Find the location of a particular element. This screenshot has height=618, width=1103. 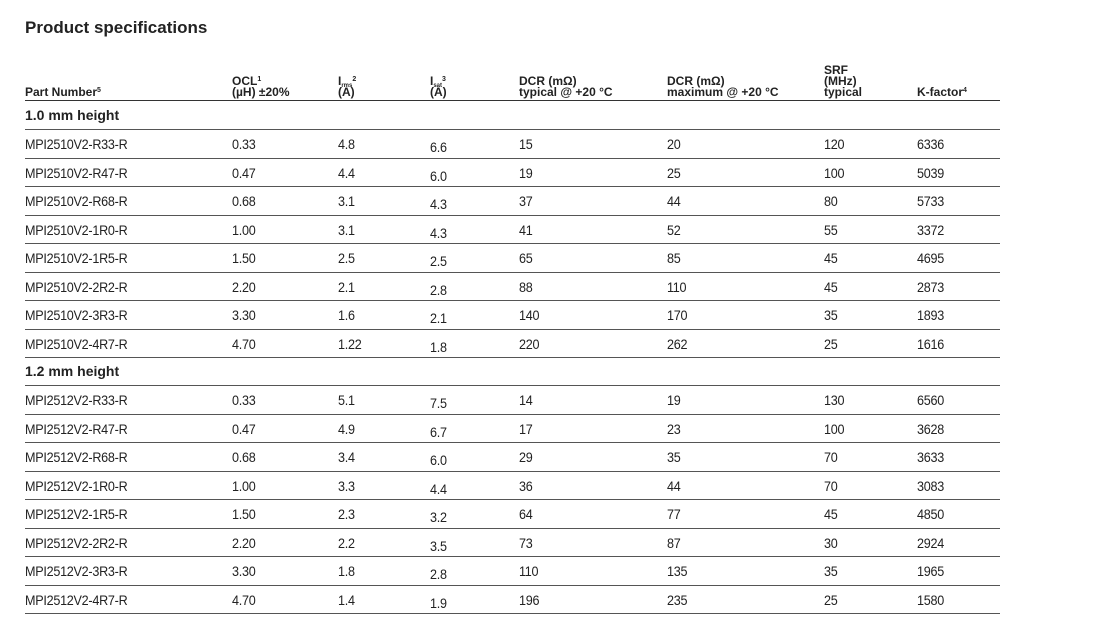

table-cell: 135 is located at coordinates (677, 571).